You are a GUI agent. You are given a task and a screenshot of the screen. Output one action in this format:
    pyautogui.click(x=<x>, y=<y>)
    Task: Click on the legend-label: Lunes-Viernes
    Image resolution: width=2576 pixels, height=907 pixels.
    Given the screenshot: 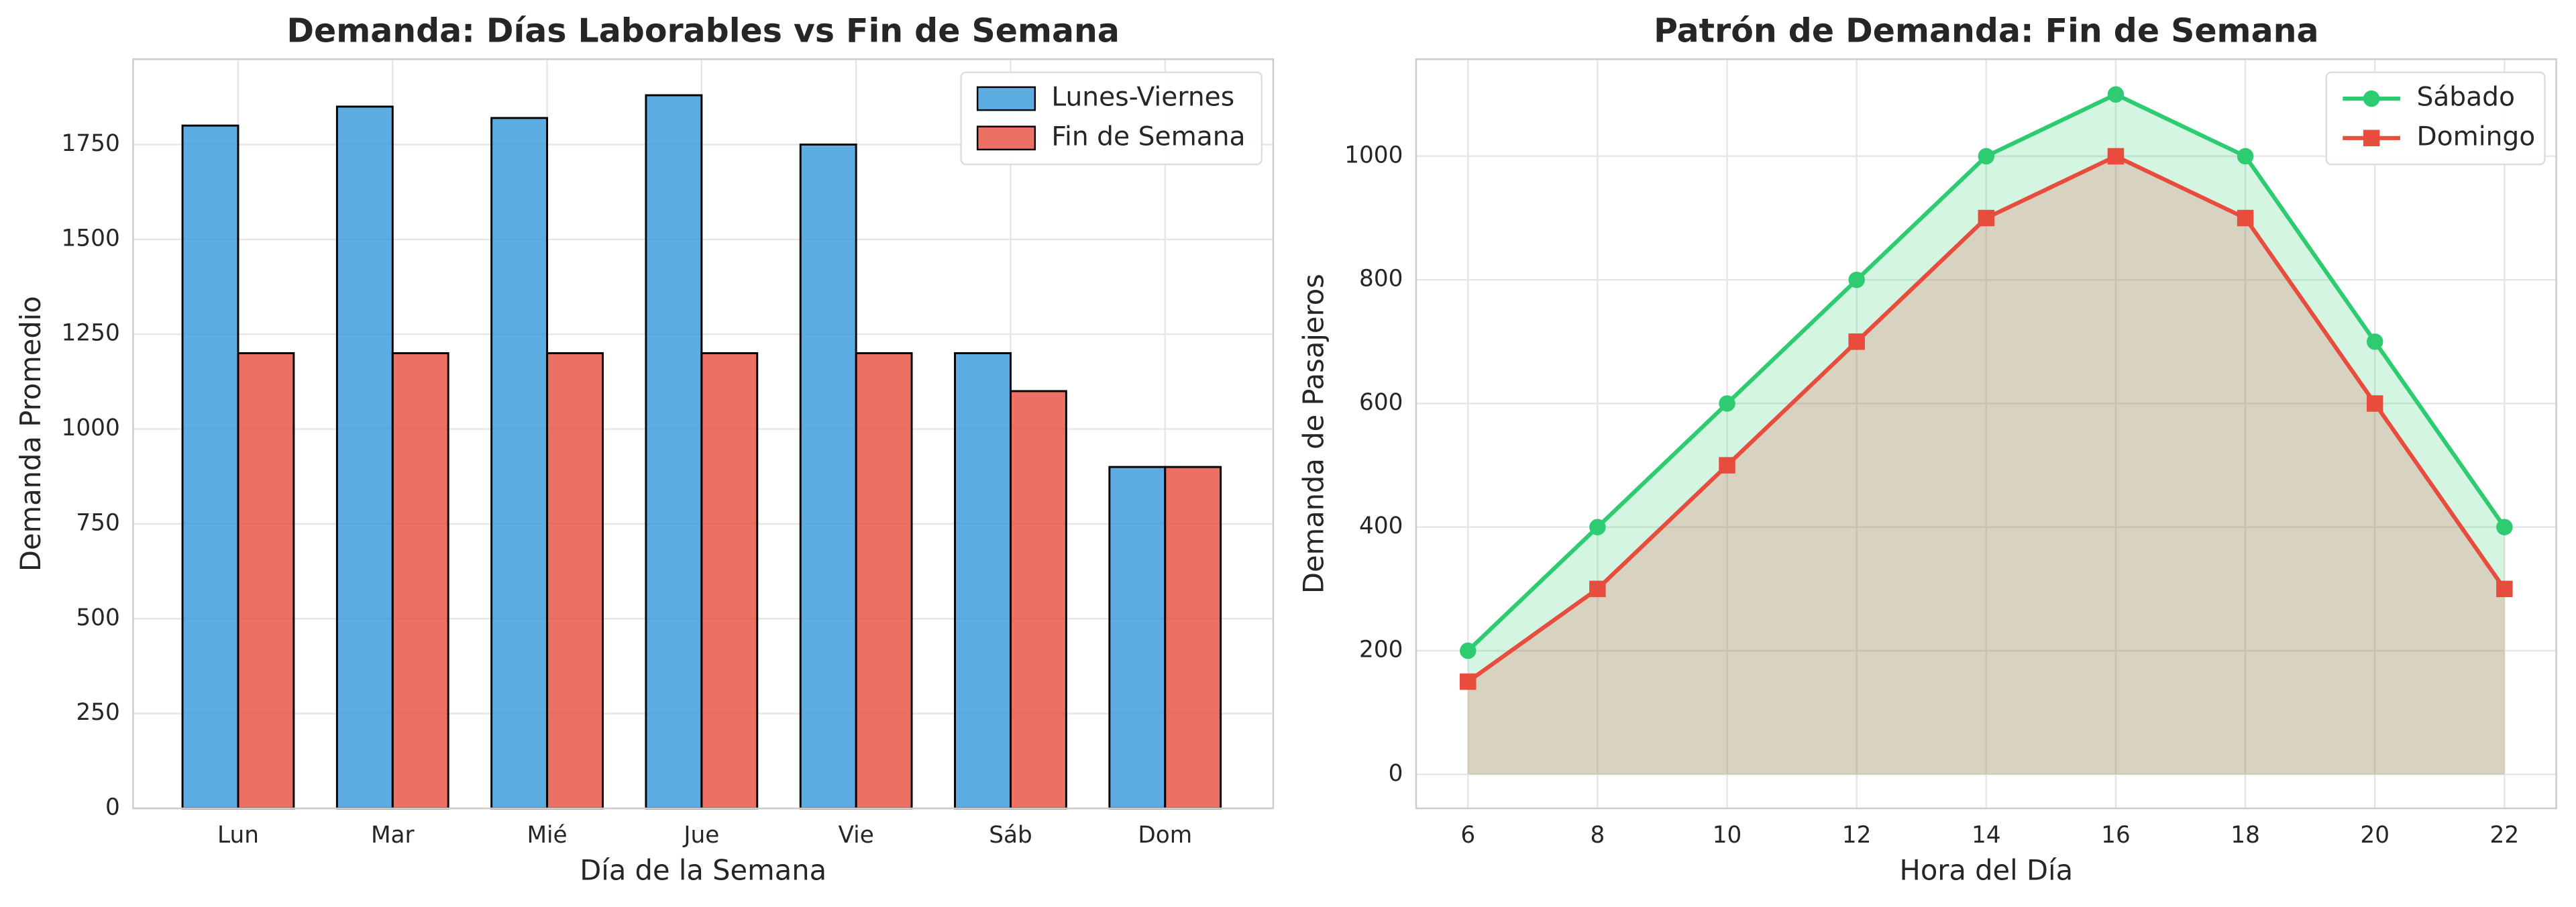 What is the action you would take?
    pyautogui.click(x=1142, y=98)
    